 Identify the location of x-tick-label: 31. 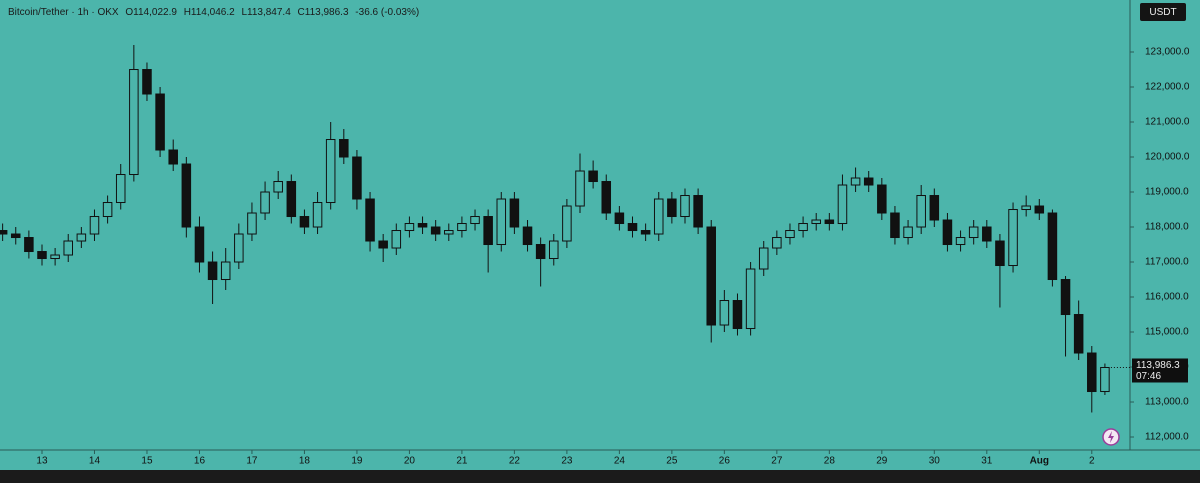
(987, 461).